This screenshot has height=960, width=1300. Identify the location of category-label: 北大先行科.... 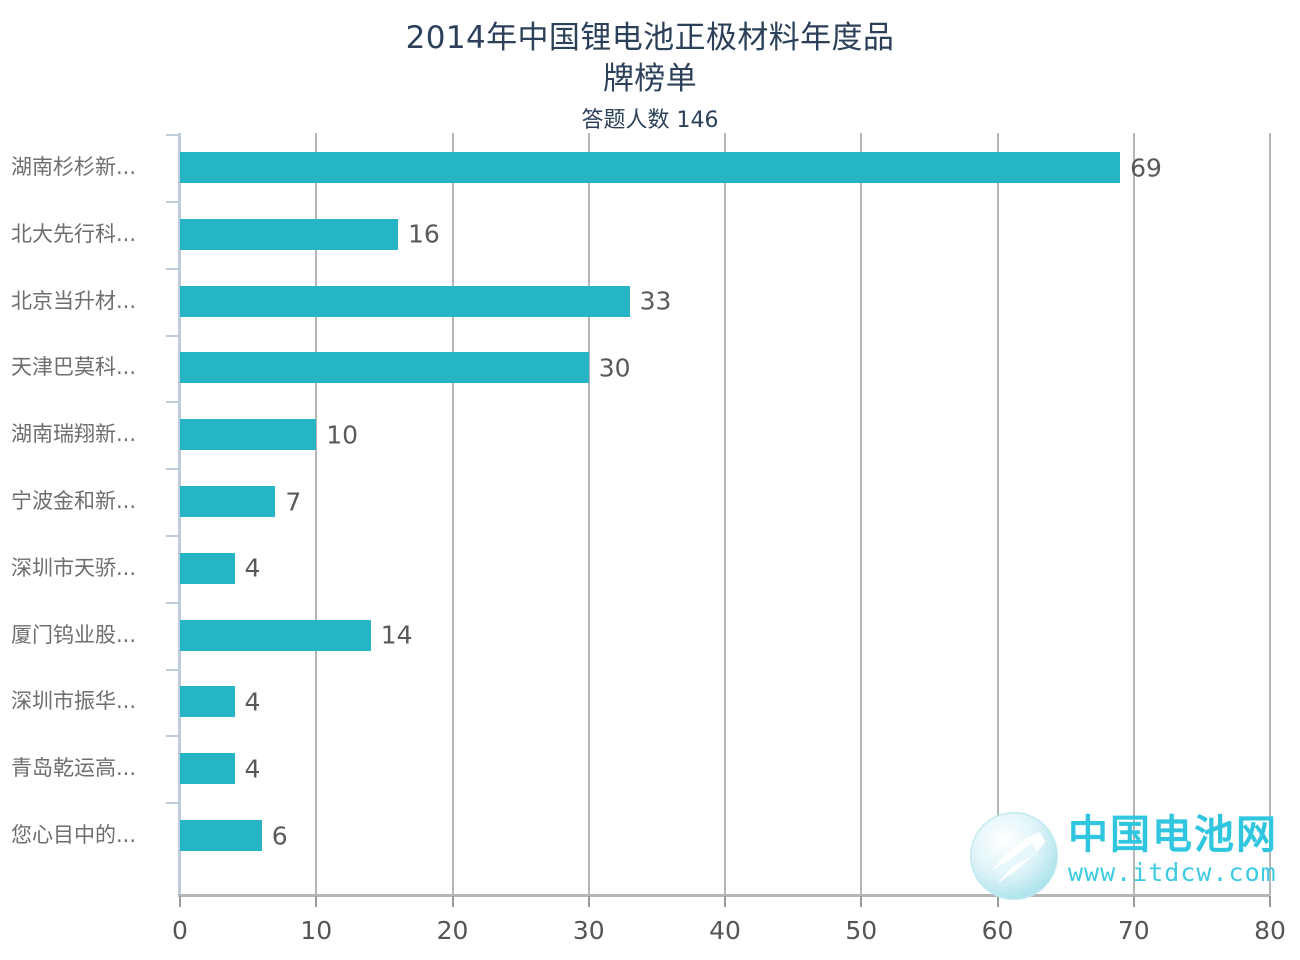
(73, 233).